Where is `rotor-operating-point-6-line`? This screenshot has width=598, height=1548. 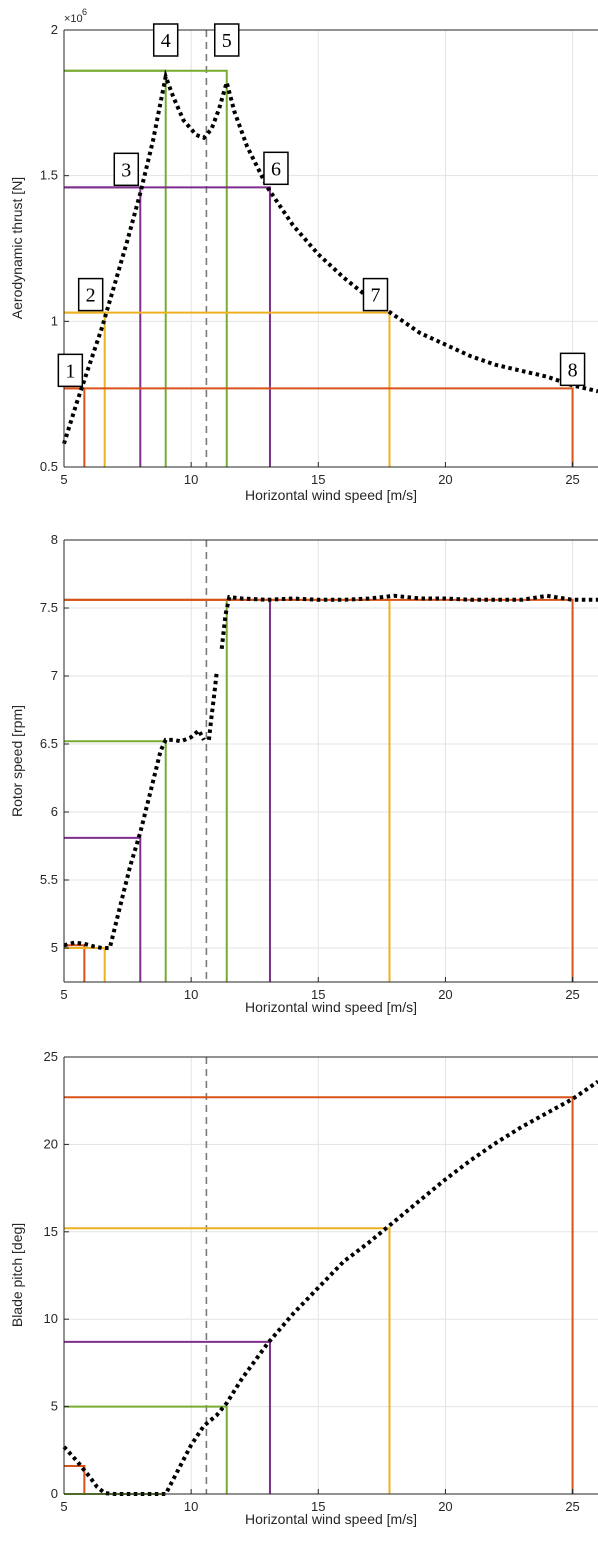 rotor-operating-point-6-line is located at coordinates (167, 790).